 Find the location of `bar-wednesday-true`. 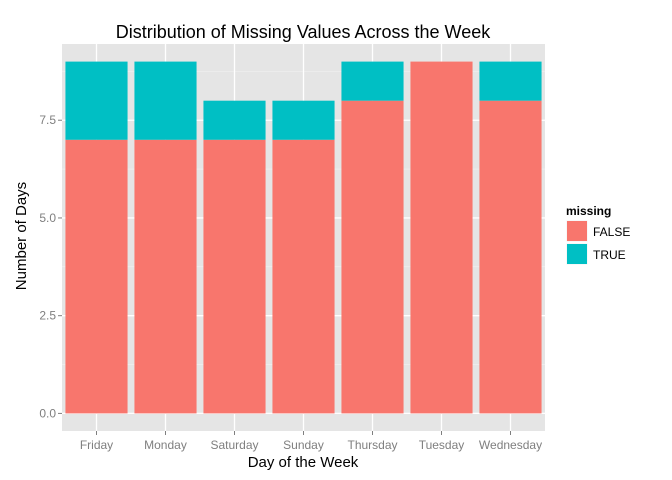

bar-wednesday-true is located at coordinates (510, 81).